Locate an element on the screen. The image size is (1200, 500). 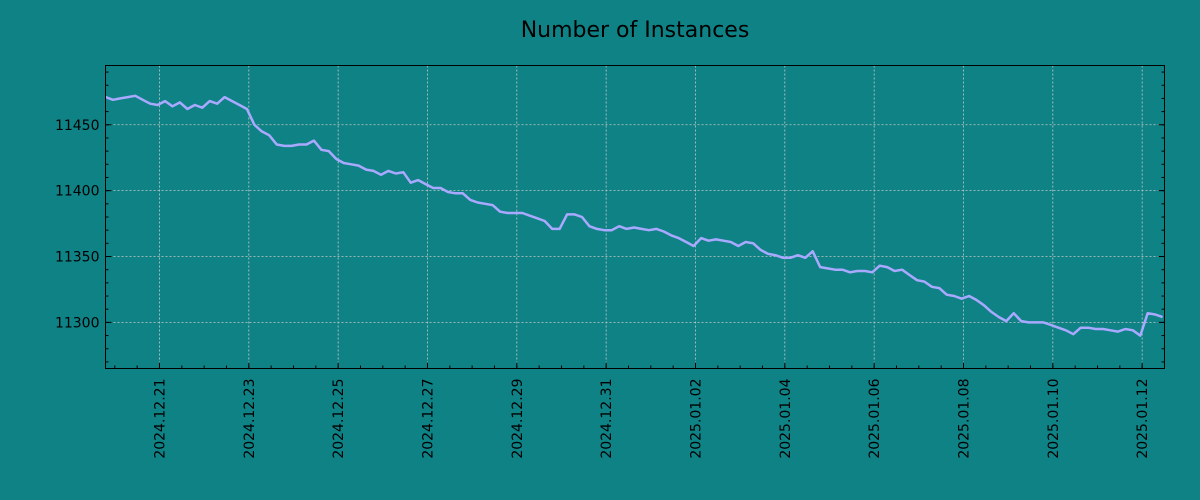
x-tick-label: 2024.12.21 is located at coordinates (160, 419).